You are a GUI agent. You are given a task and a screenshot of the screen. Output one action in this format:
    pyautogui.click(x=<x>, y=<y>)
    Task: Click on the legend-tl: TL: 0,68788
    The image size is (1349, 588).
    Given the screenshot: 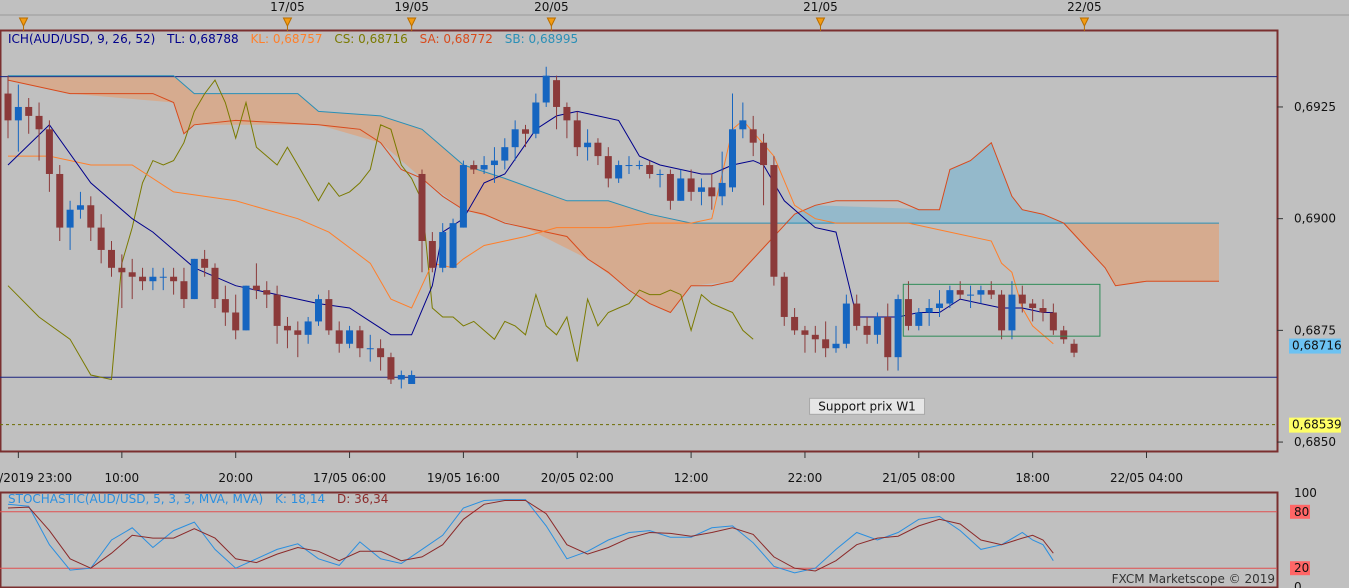 What is the action you would take?
    pyautogui.click(x=202, y=39)
    